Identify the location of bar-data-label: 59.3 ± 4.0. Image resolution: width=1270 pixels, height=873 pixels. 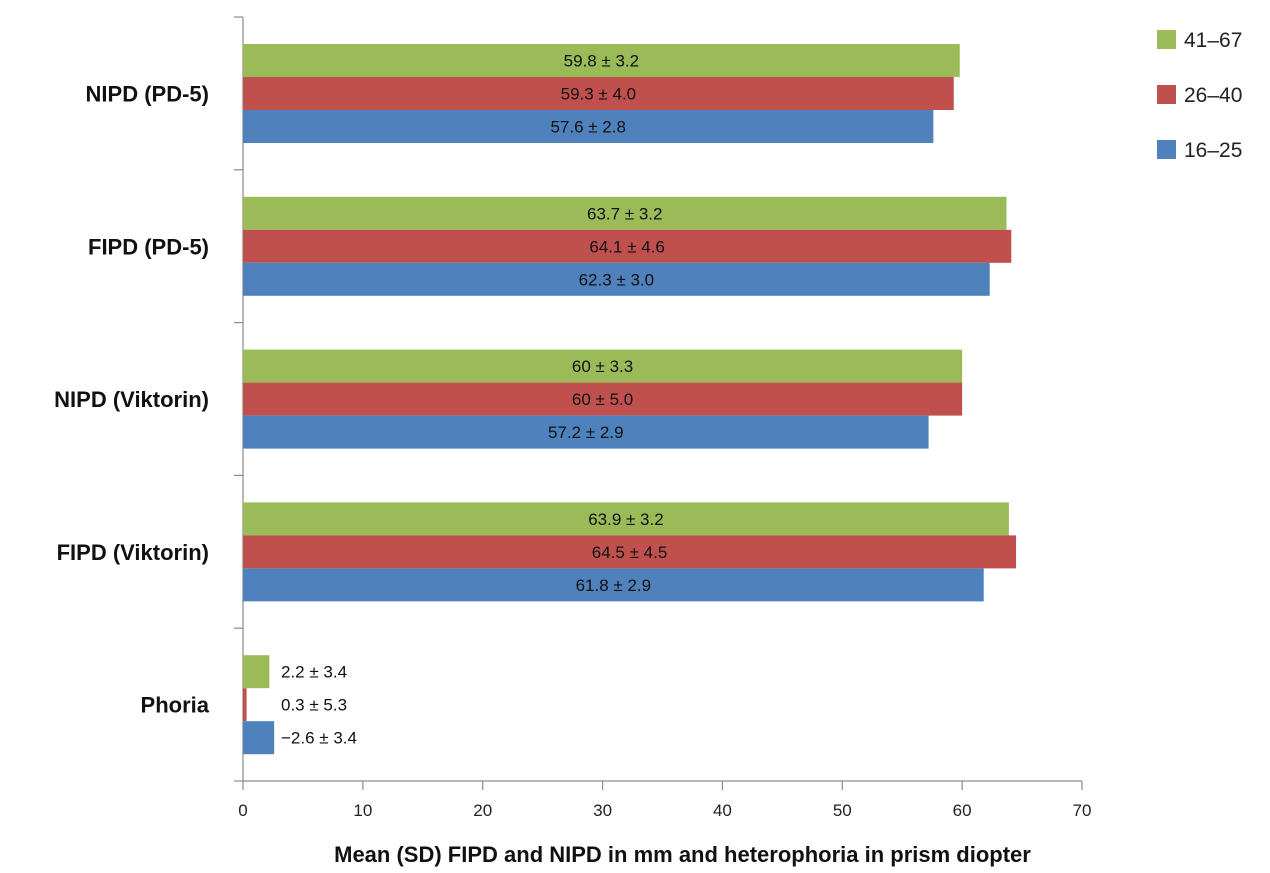
(599, 94).